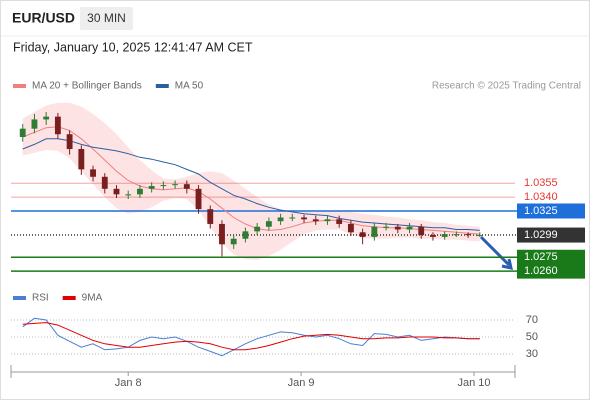  Describe the element at coordinates (301, 383) in the screenshot. I see `x-tick-label: Jan 9` at that location.